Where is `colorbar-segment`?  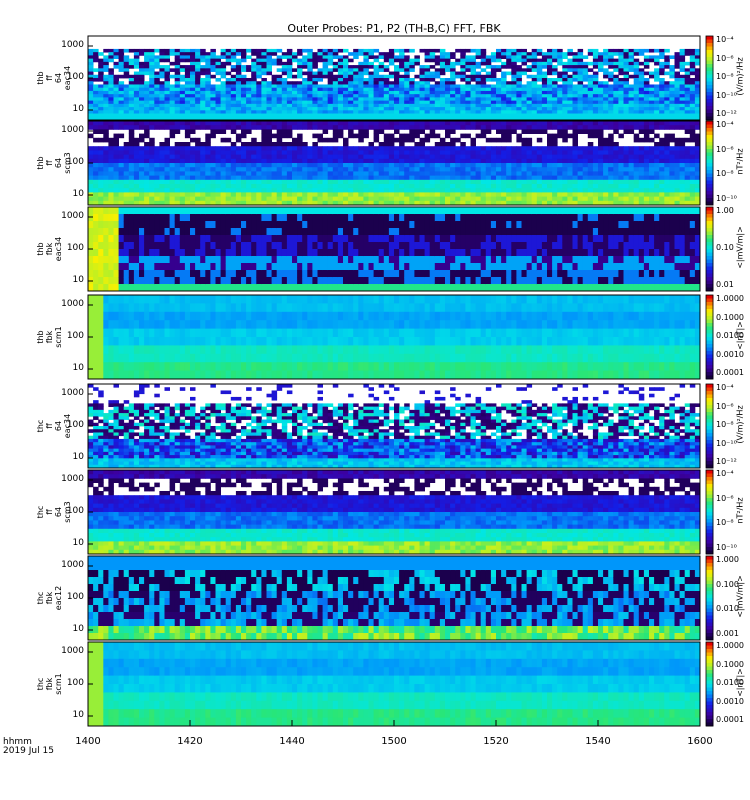
colorbar-segment is located at coordinates (710, 193).